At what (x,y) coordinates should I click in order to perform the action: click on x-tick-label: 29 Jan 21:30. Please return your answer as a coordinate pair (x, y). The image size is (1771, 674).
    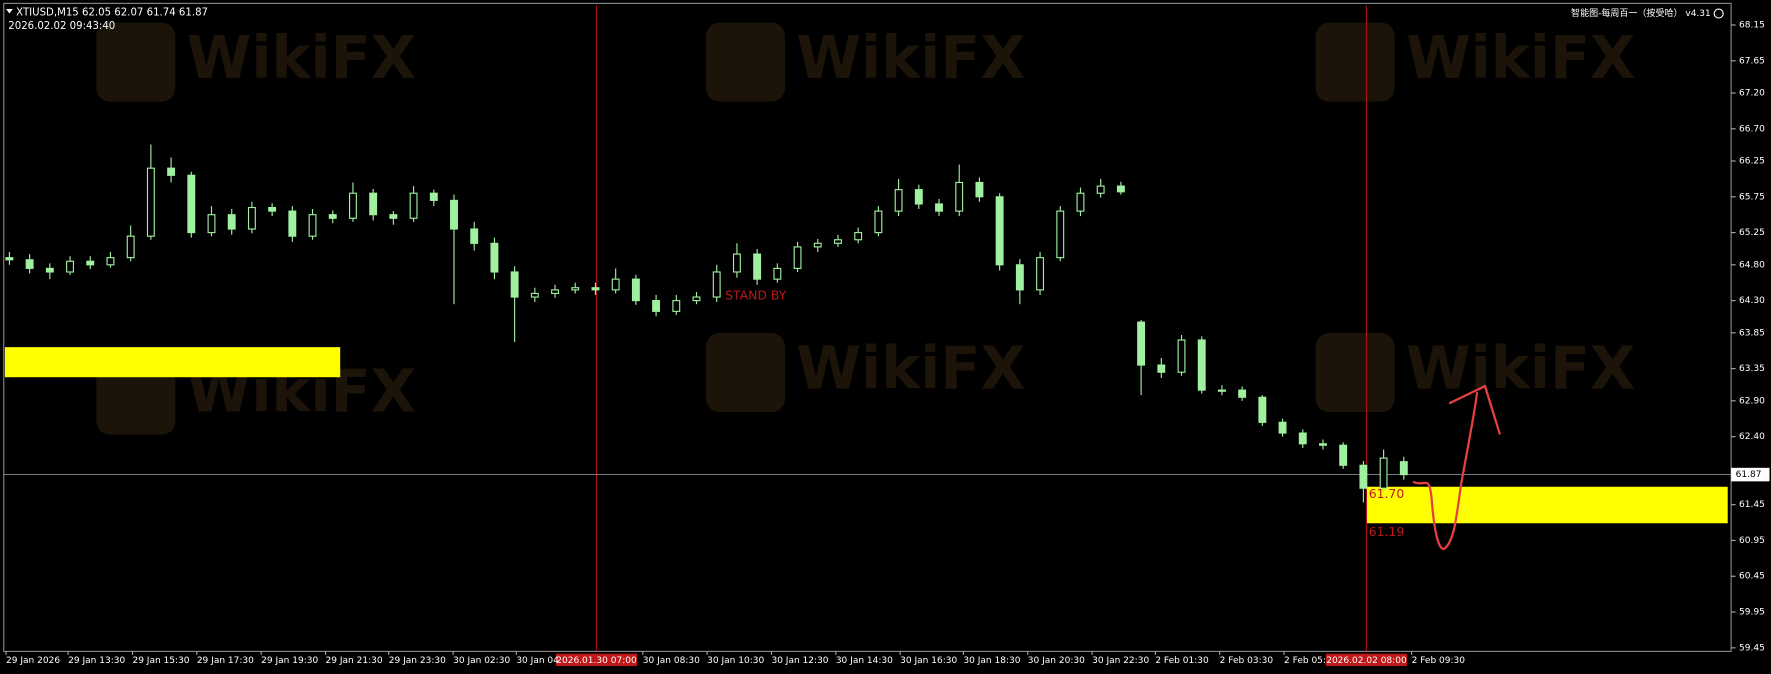
    Looking at the image, I should click on (354, 661).